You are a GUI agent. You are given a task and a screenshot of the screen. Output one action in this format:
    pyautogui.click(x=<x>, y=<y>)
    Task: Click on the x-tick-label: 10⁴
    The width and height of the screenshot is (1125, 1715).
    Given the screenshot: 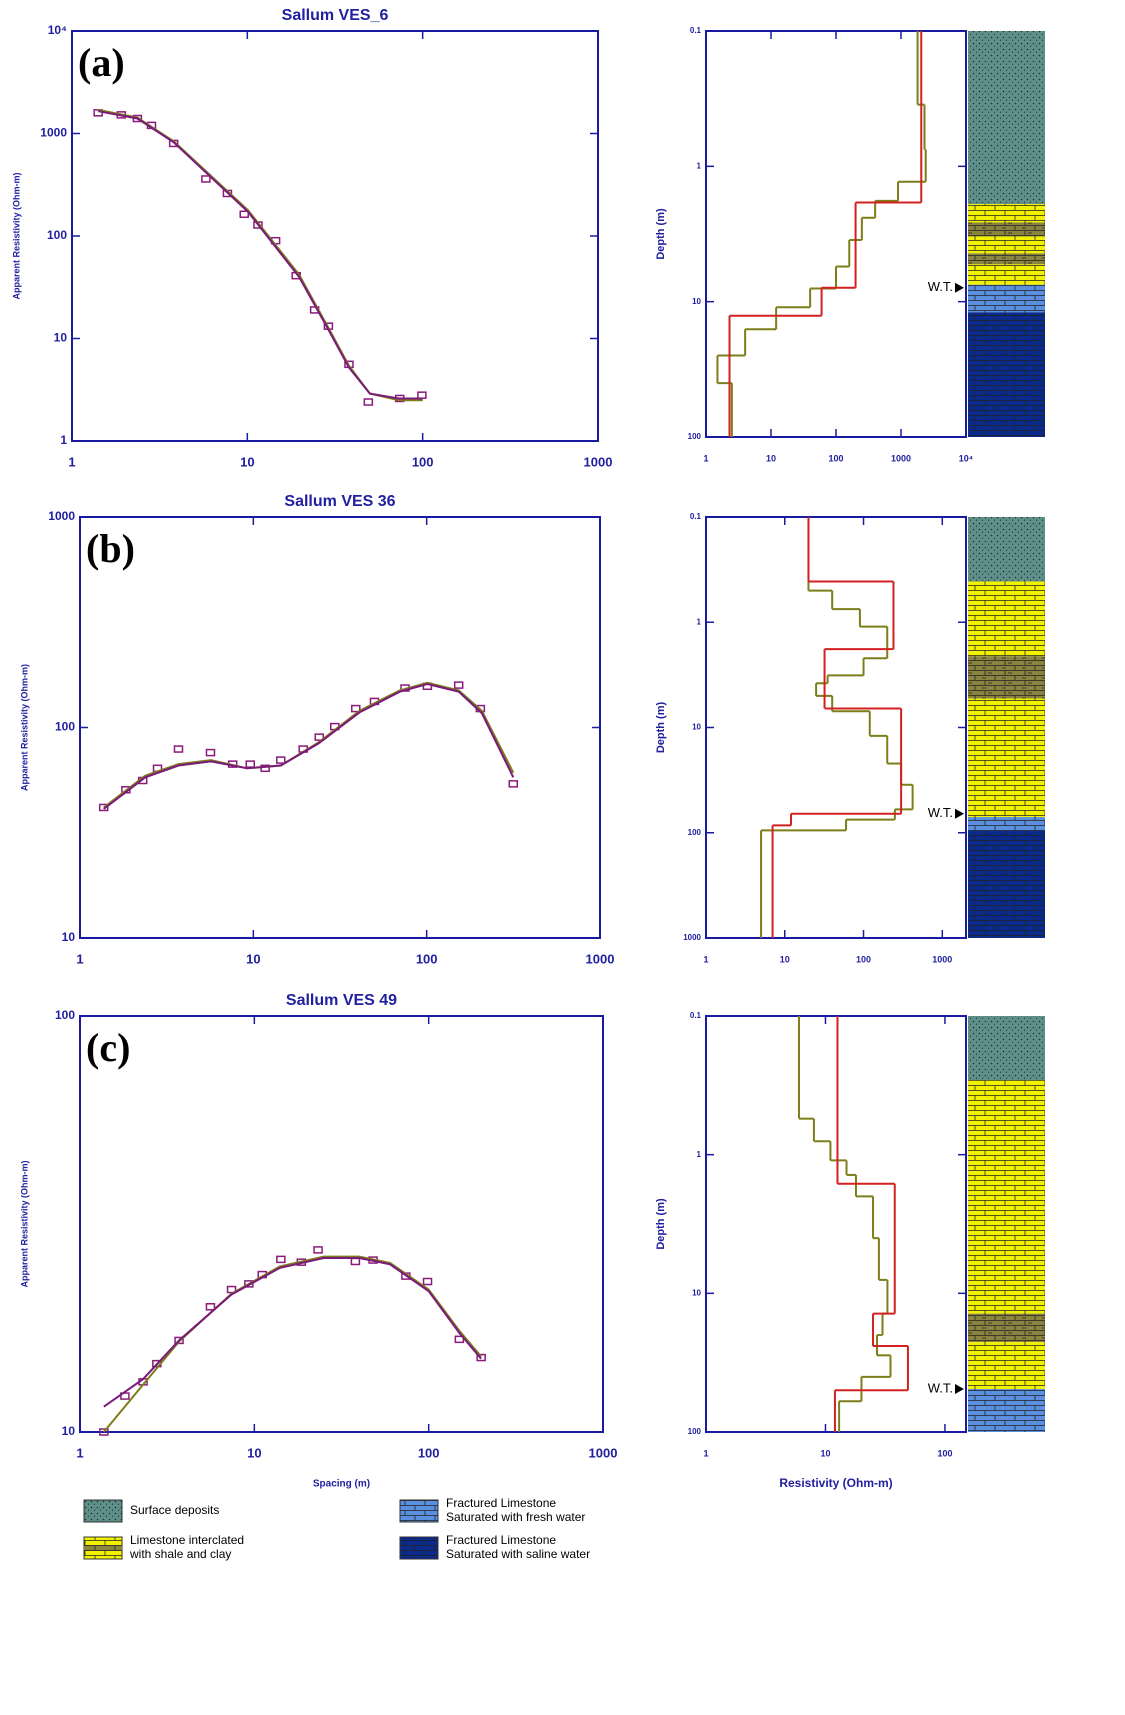 What is the action you would take?
    pyautogui.click(x=966, y=458)
    